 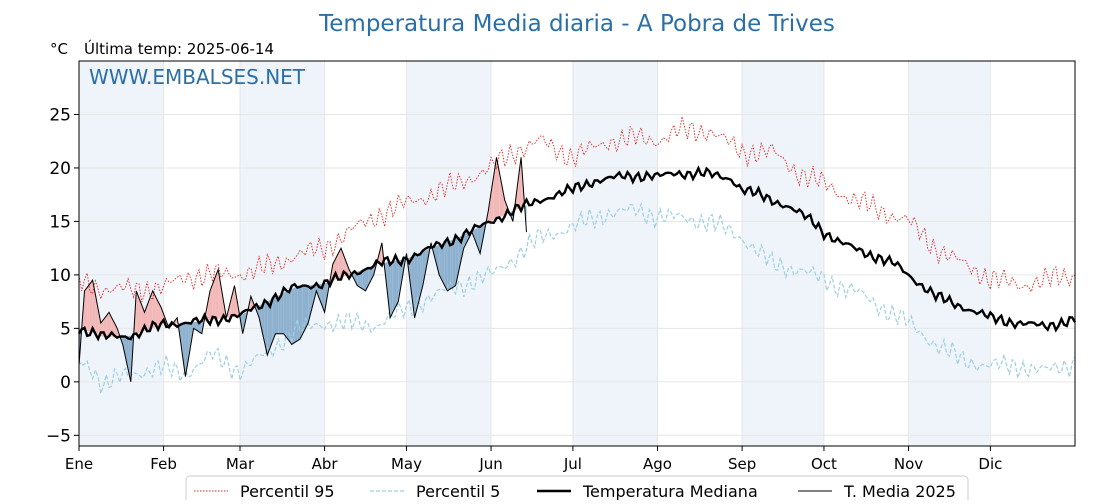 I want to click on x-tick-label: Jul, so click(x=572, y=464).